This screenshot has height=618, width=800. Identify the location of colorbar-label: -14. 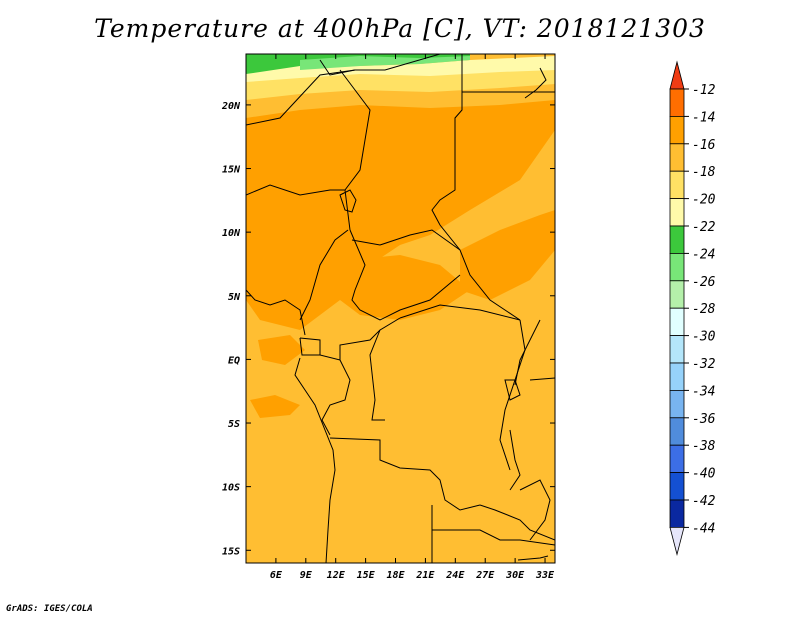
(703, 117).